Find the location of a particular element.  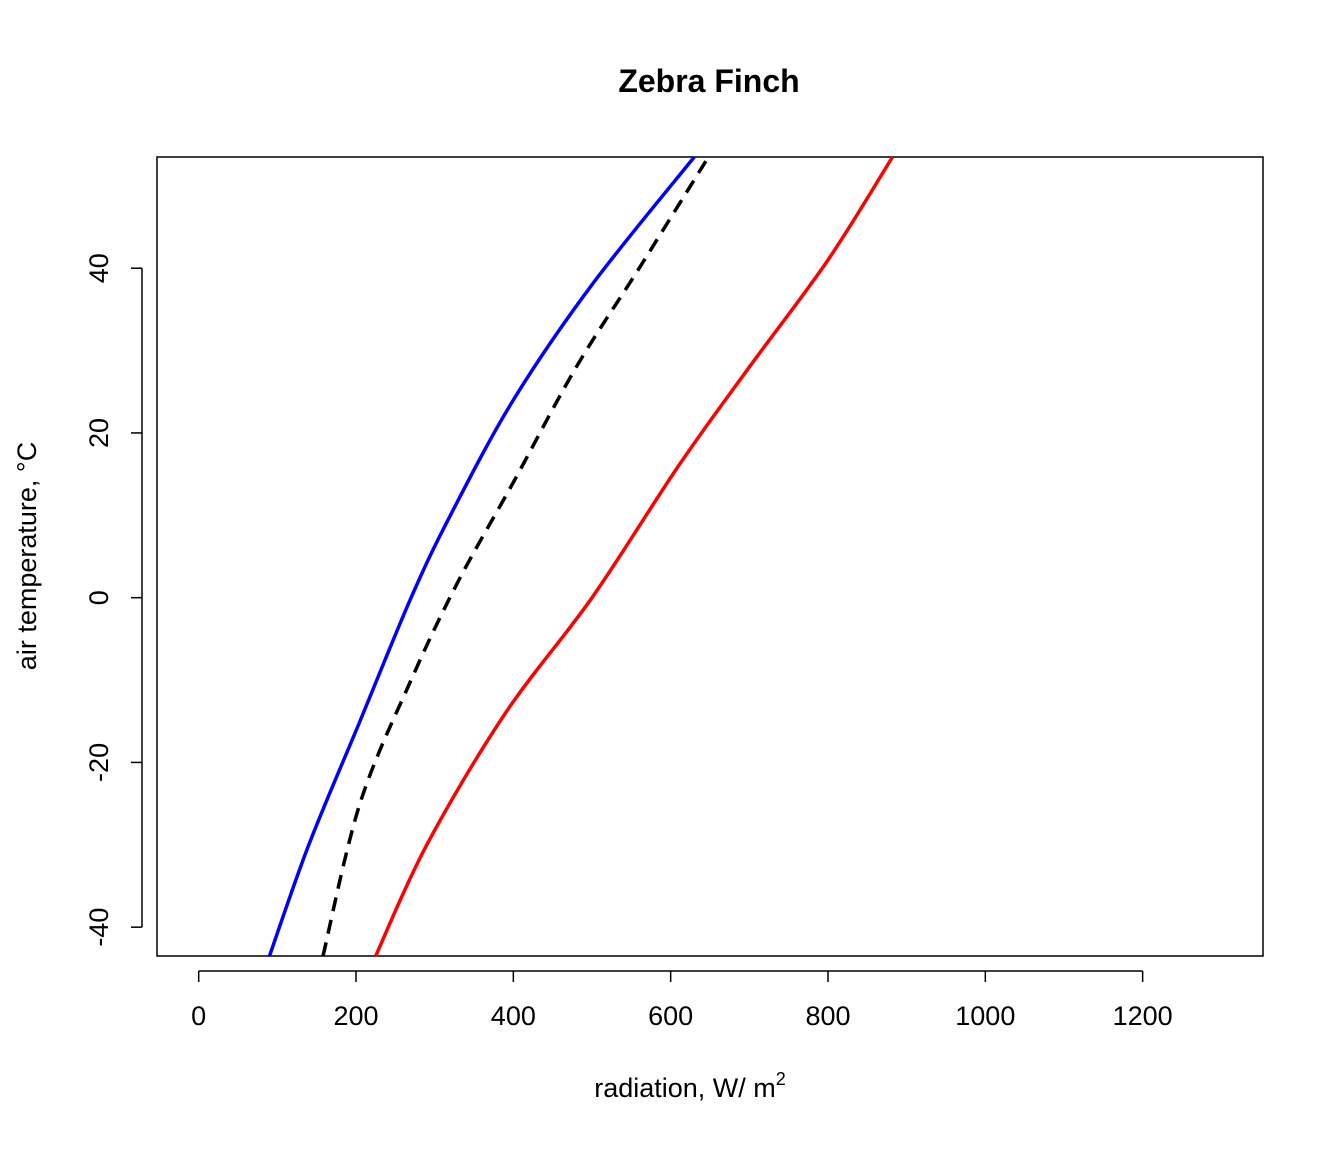

x-tick-label: 0 is located at coordinates (198, 1016).